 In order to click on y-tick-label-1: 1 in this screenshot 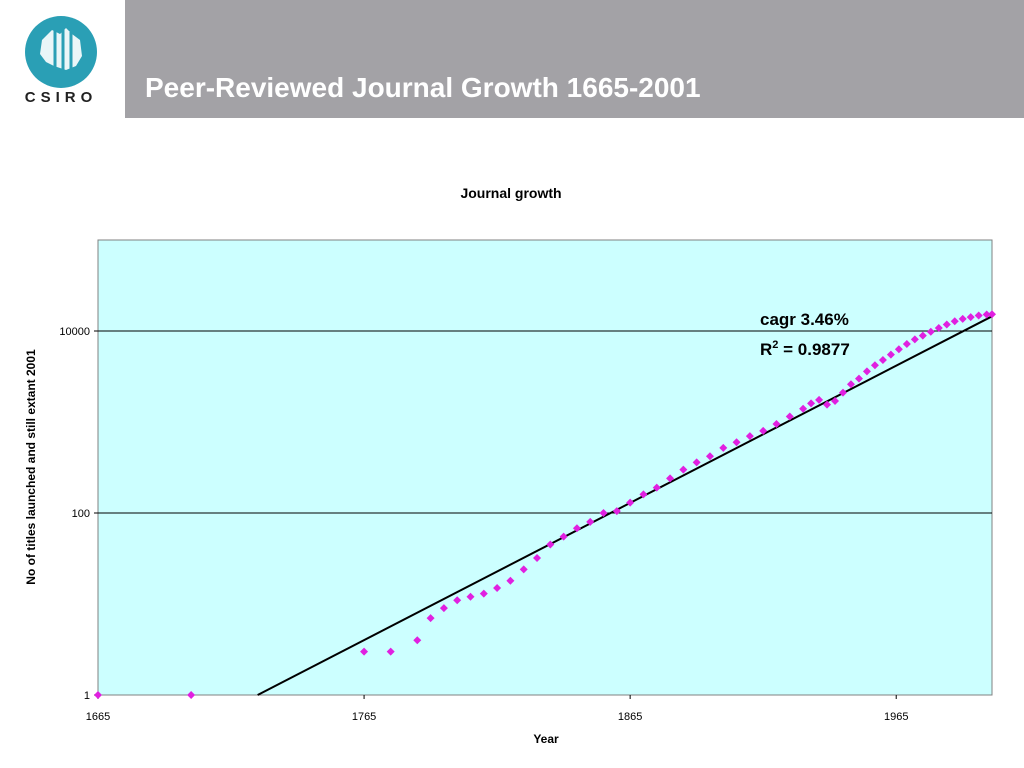, I will do `click(87, 696)`.